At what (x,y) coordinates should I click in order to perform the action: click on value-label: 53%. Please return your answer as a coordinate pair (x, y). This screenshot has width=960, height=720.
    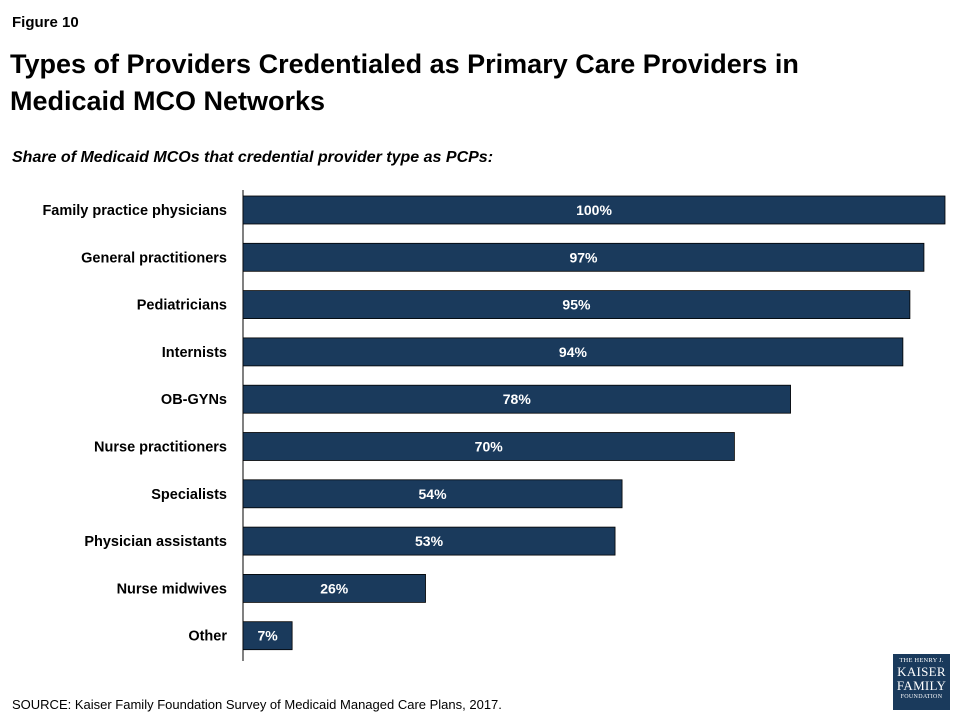
    Looking at the image, I should click on (429, 541).